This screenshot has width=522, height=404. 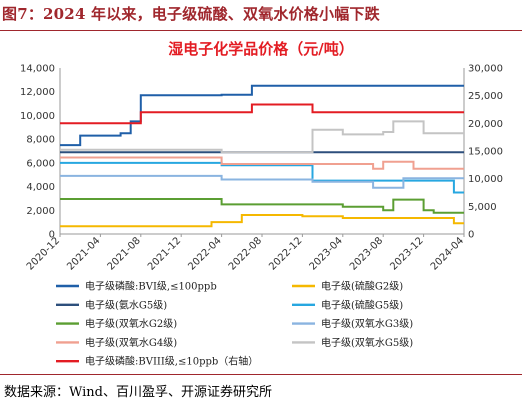 What do you see at coordinates (260, 49) in the screenshot?
I see `chart-title: 湿电子化学品价格（元/吨）` at bounding box center [260, 49].